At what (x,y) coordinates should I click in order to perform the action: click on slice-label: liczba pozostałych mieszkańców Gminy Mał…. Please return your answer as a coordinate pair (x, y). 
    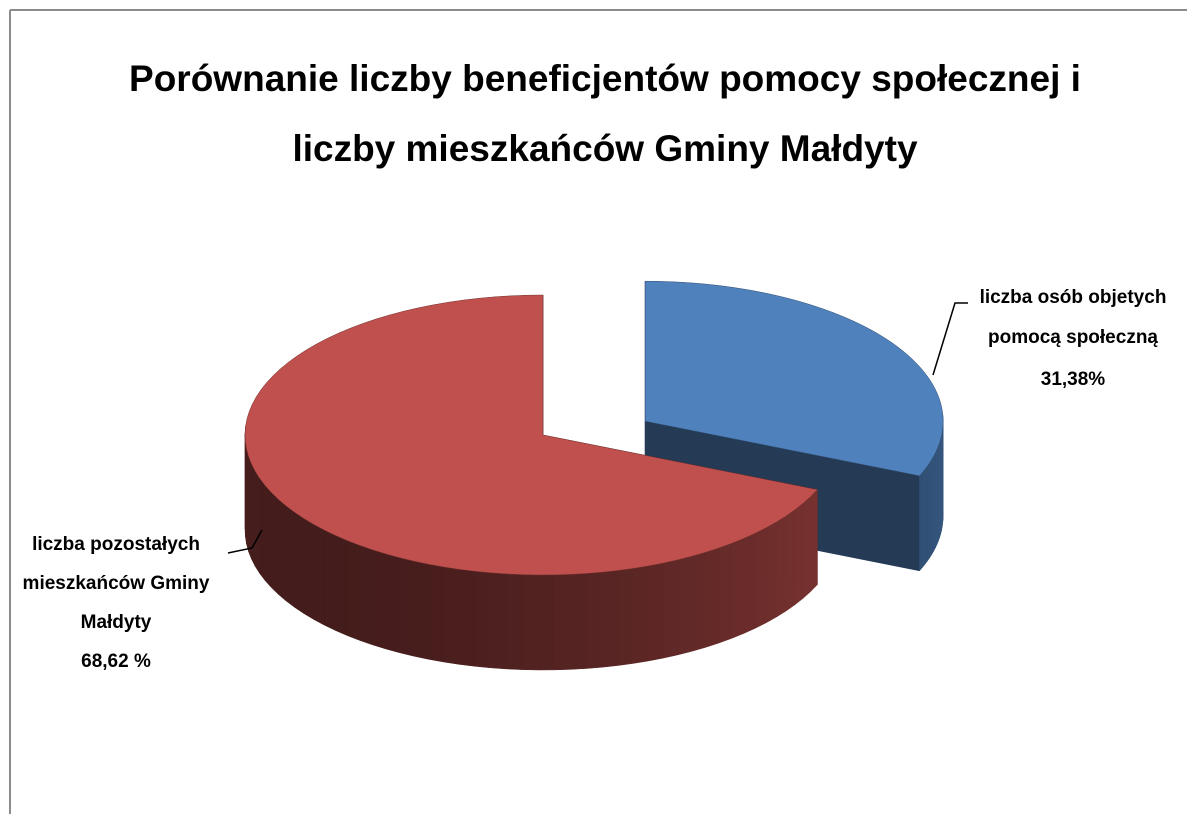
    Looking at the image, I should click on (116, 583).